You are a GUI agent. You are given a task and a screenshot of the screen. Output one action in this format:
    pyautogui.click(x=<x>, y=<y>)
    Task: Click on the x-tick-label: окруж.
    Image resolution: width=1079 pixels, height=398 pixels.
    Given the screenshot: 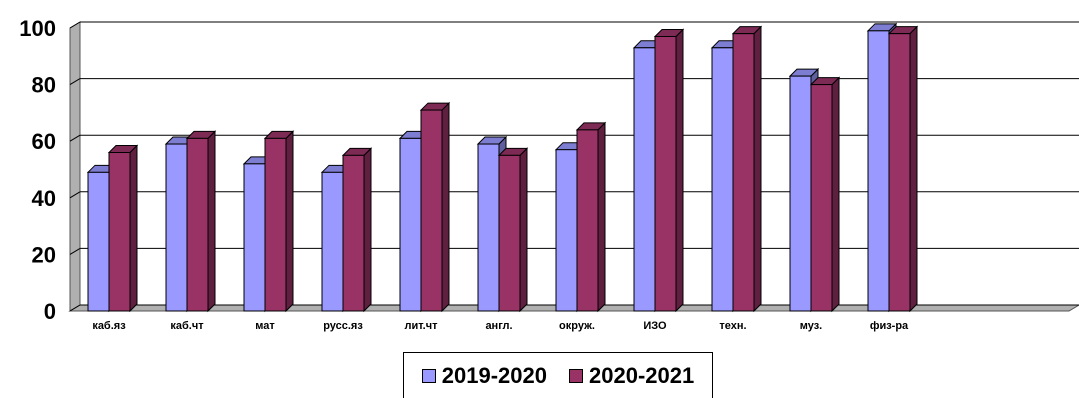 What is the action you would take?
    pyautogui.click(x=577, y=326)
    